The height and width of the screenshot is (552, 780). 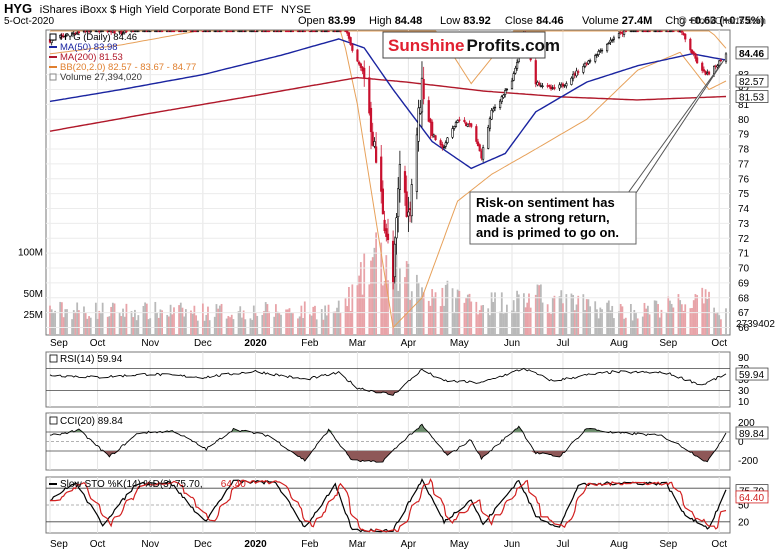 What do you see at coordinates (512, 343) in the screenshot?
I see `x-axis-label-jun: Jun` at bounding box center [512, 343].